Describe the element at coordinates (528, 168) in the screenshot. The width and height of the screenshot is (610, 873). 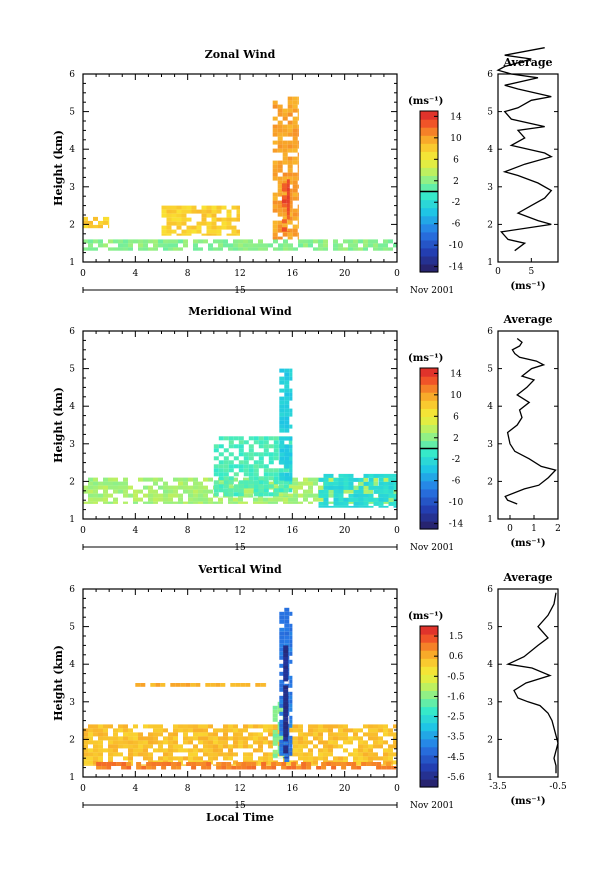
I see `avg-frame` at that location.